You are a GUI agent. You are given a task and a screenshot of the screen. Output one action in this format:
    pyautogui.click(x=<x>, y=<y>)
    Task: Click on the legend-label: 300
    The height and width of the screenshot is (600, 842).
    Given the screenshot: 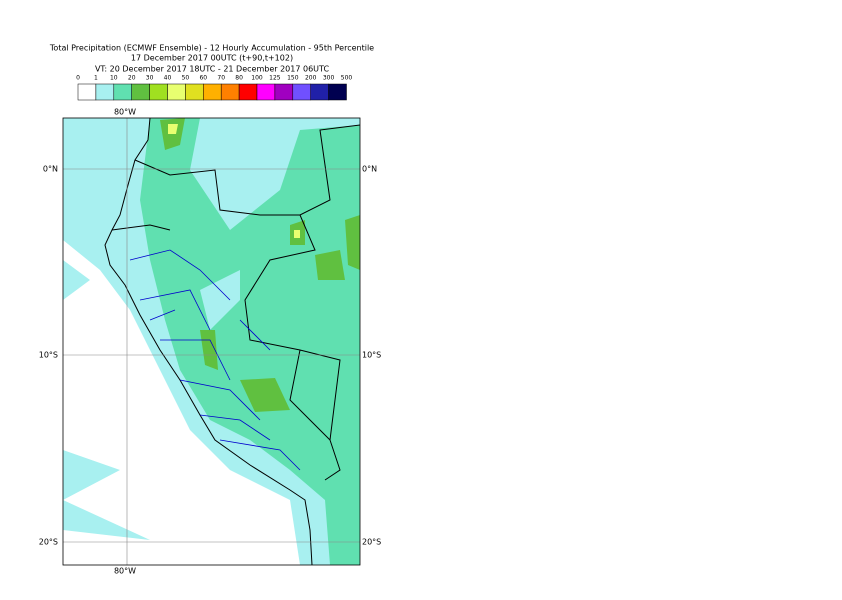 What is the action you would take?
    pyautogui.click(x=329, y=78)
    